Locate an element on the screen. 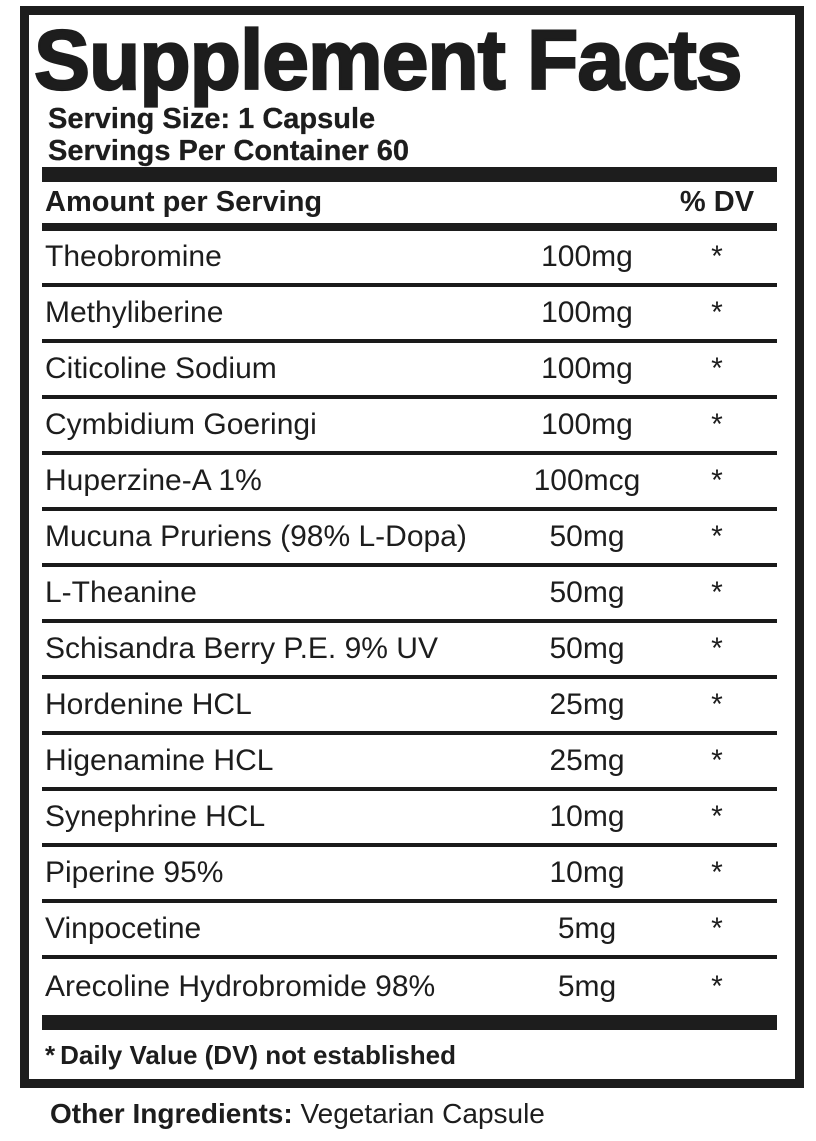 Image resolution: width=816 pixels, height=1141 pixels. daily-value-footnote: * Daily Value (DV) not established is located at coordinates (409, 1055).